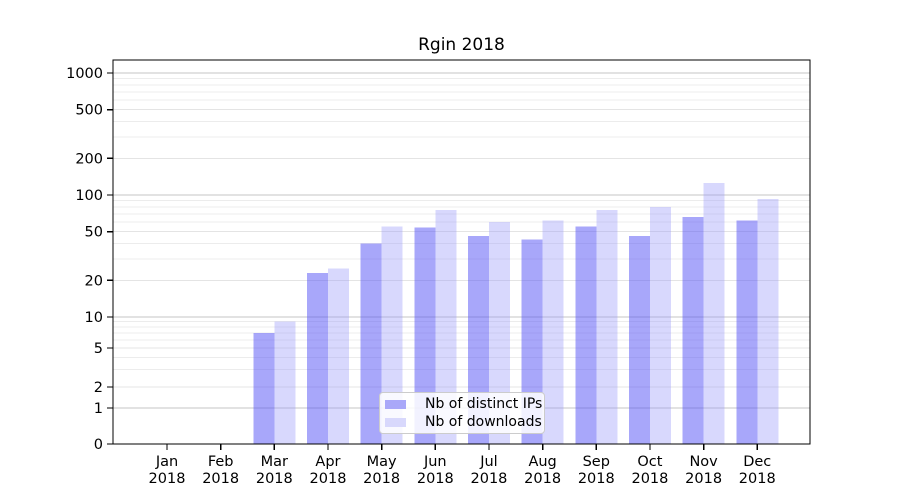 The height and width of the screenshot is (500, 900). Describe the element at coordinates (461, 45) in the screenshot. I see `chart-title: Rgin 2018` at that location.